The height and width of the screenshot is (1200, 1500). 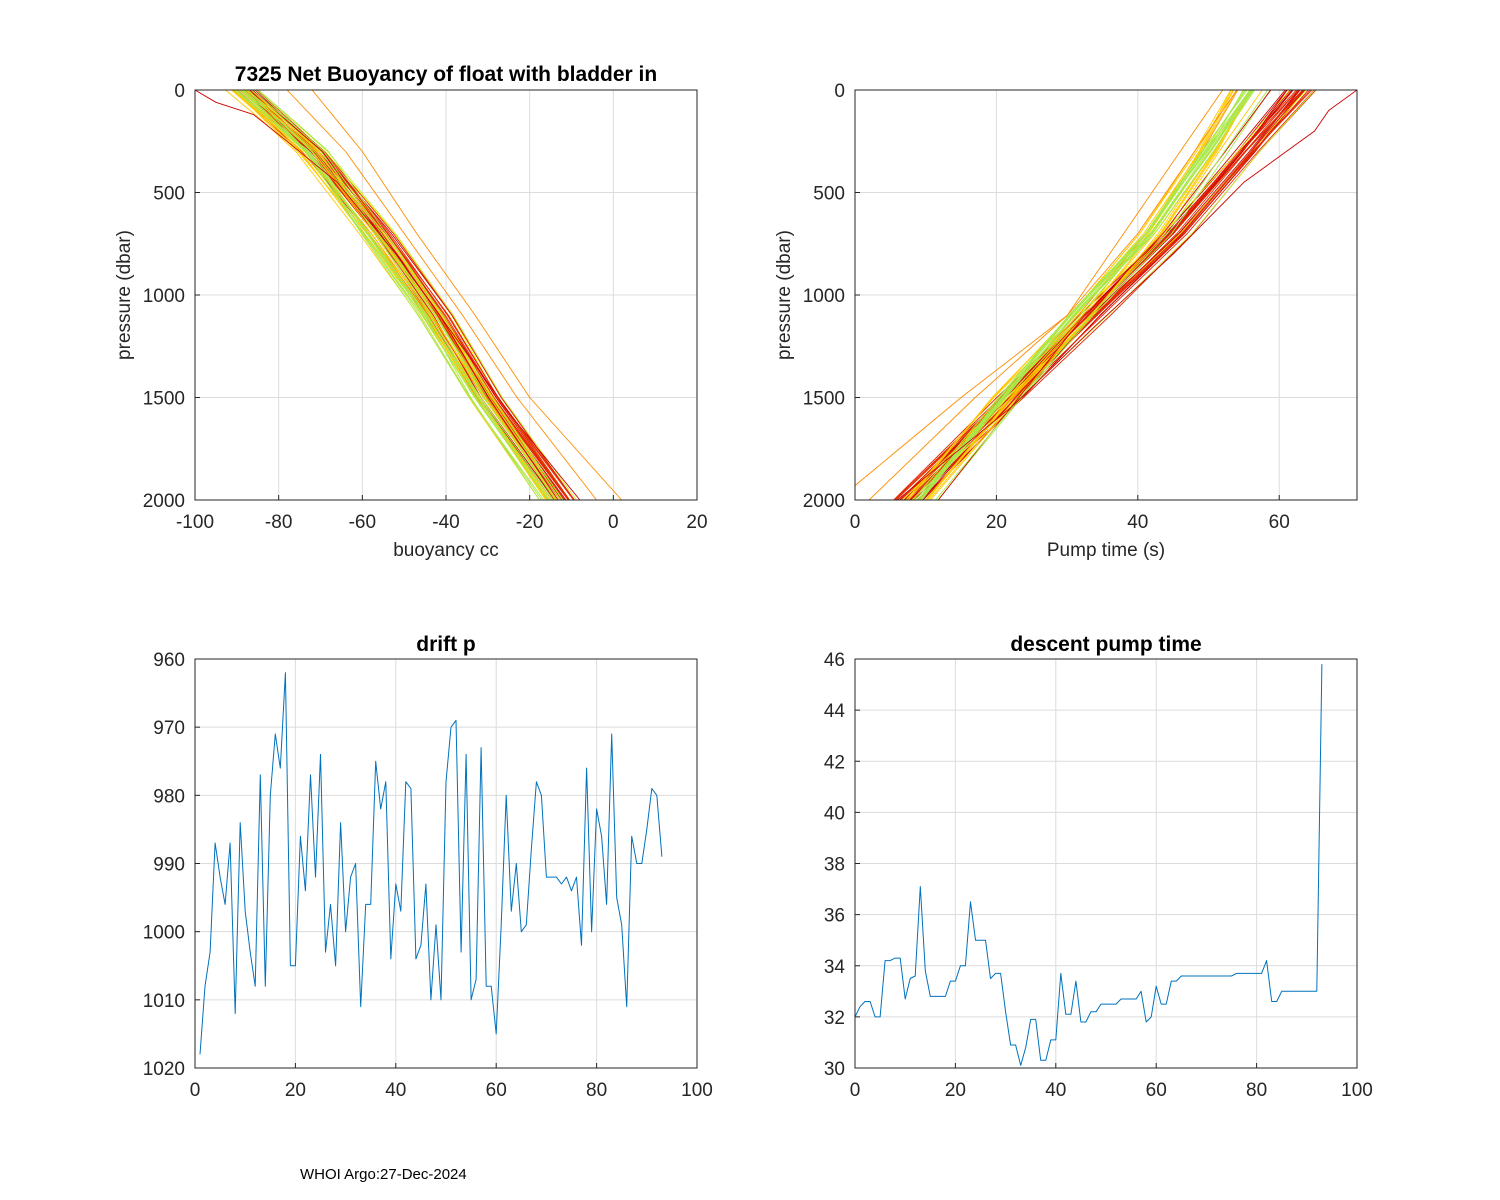 I want to click on y-tick-label: 36, so click(x=834, y=916).